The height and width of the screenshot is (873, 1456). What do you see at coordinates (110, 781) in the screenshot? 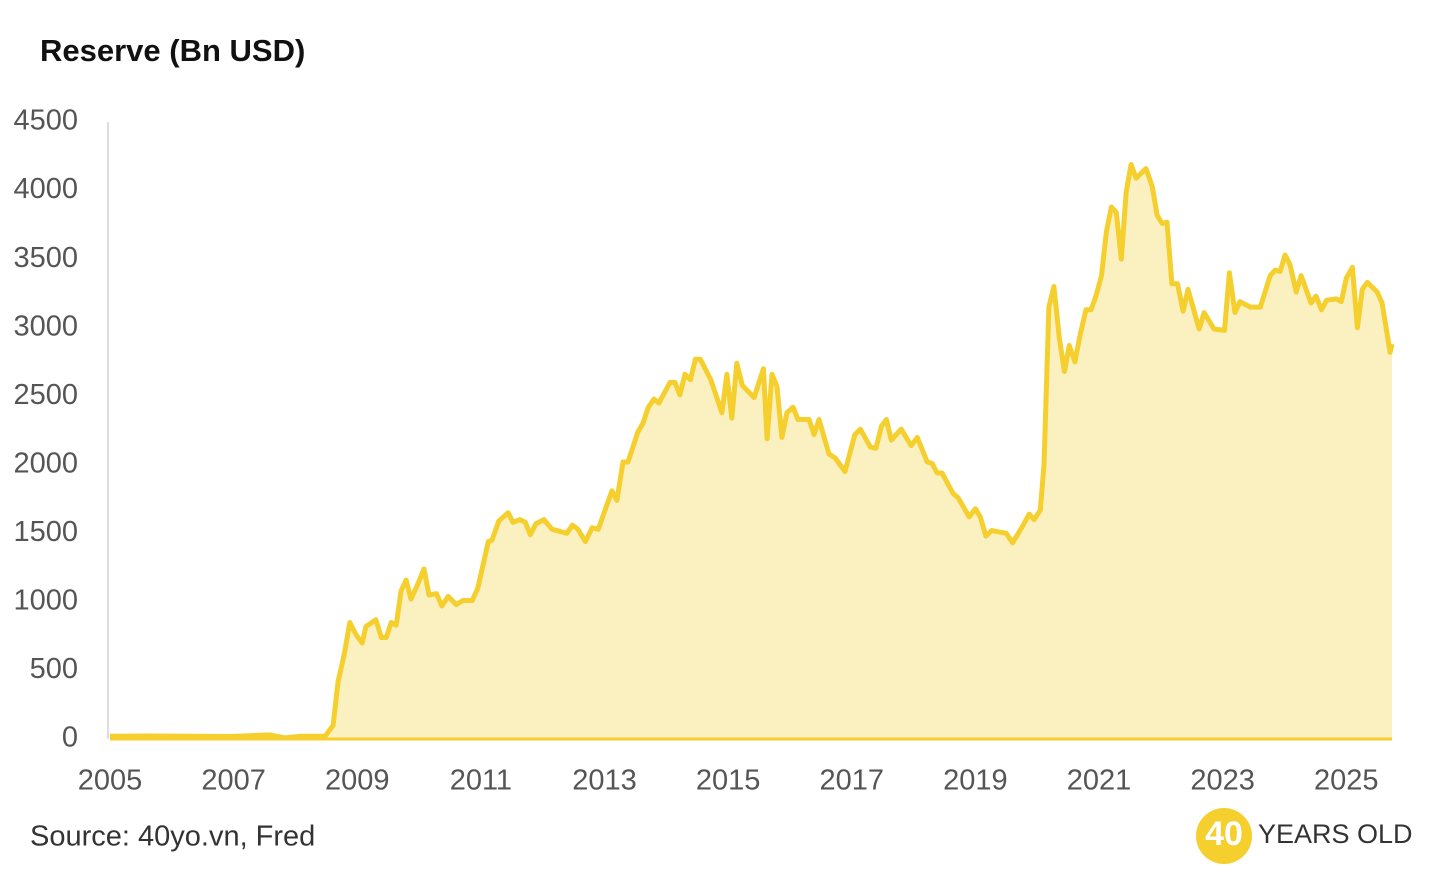
I see `x-tick-label: 2005` at bounding box center [110, 781].